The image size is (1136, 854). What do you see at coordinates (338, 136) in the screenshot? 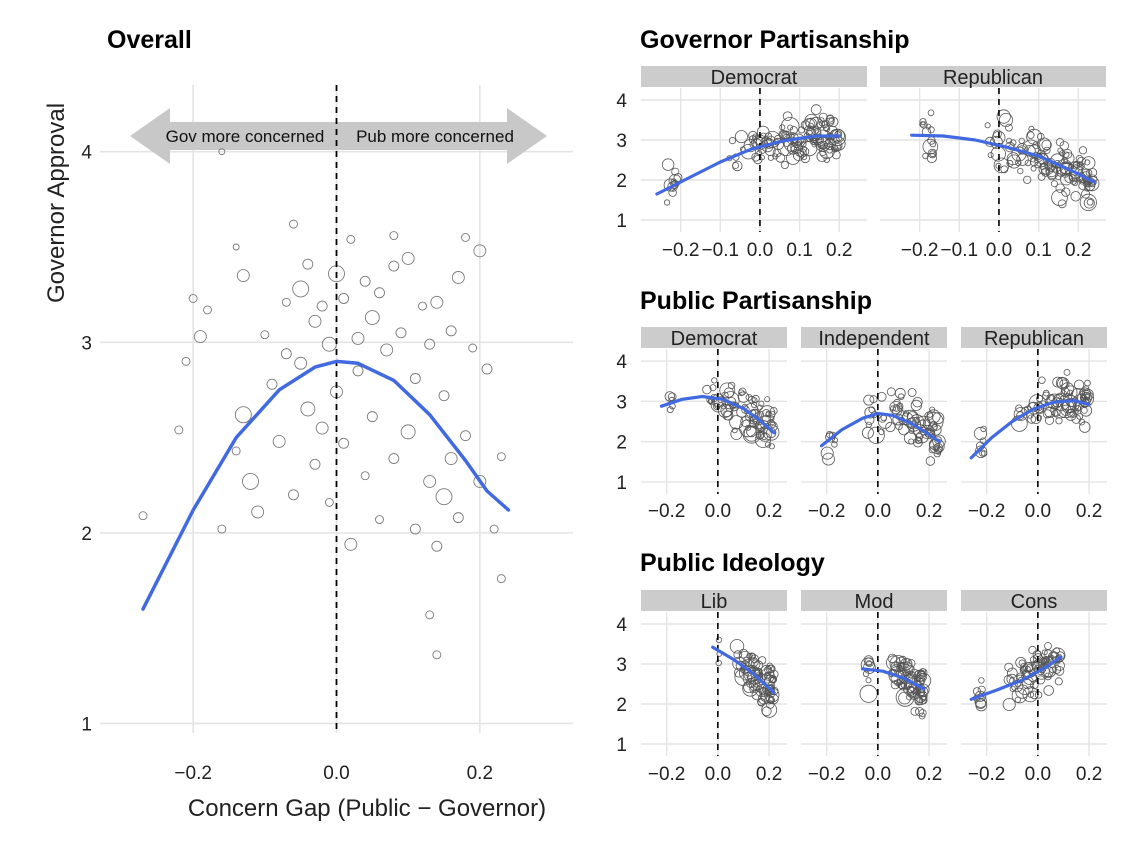
I see `double-arrow-shape` at bounding box center [338, 136].